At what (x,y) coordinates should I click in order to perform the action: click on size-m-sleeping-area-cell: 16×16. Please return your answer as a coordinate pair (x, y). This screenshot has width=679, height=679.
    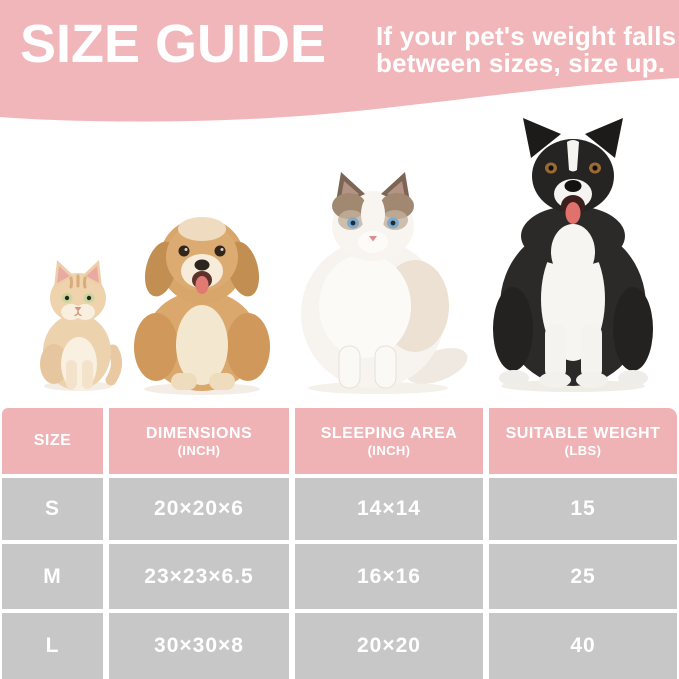
    Looking at the image, I should click on (389, 576).